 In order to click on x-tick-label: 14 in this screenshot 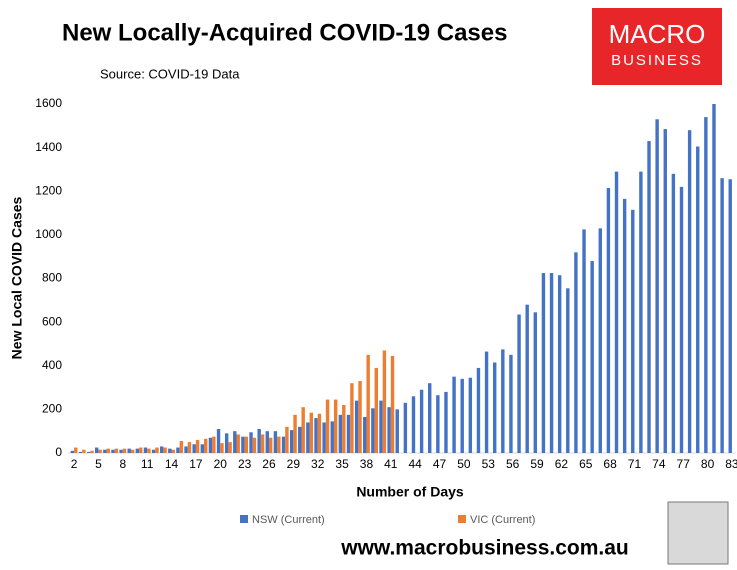, I will do `click(172, 464)`.